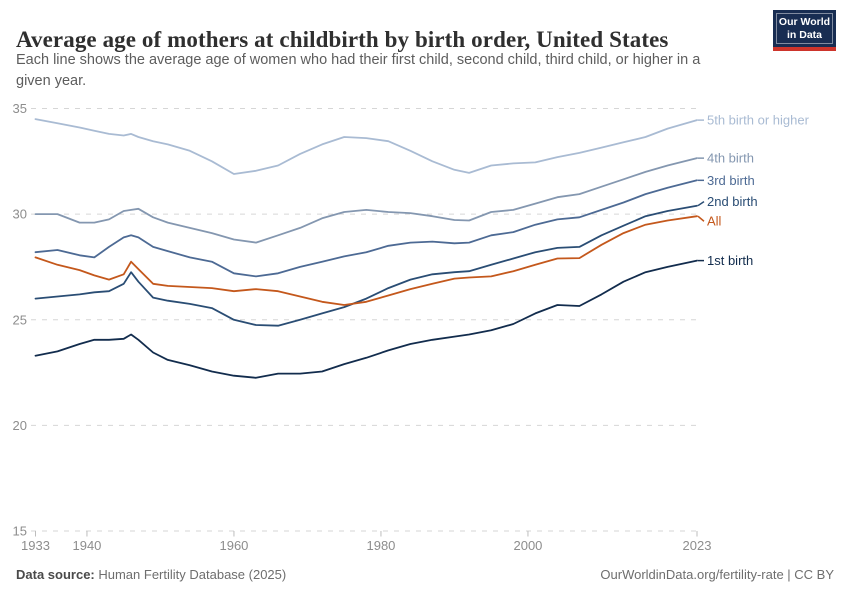 The image size is (850, 600). What do you see at coordinates (20, 531) in the screenshot?
I see `y-tick-label-15: 15` at bounding box center [20, 531].